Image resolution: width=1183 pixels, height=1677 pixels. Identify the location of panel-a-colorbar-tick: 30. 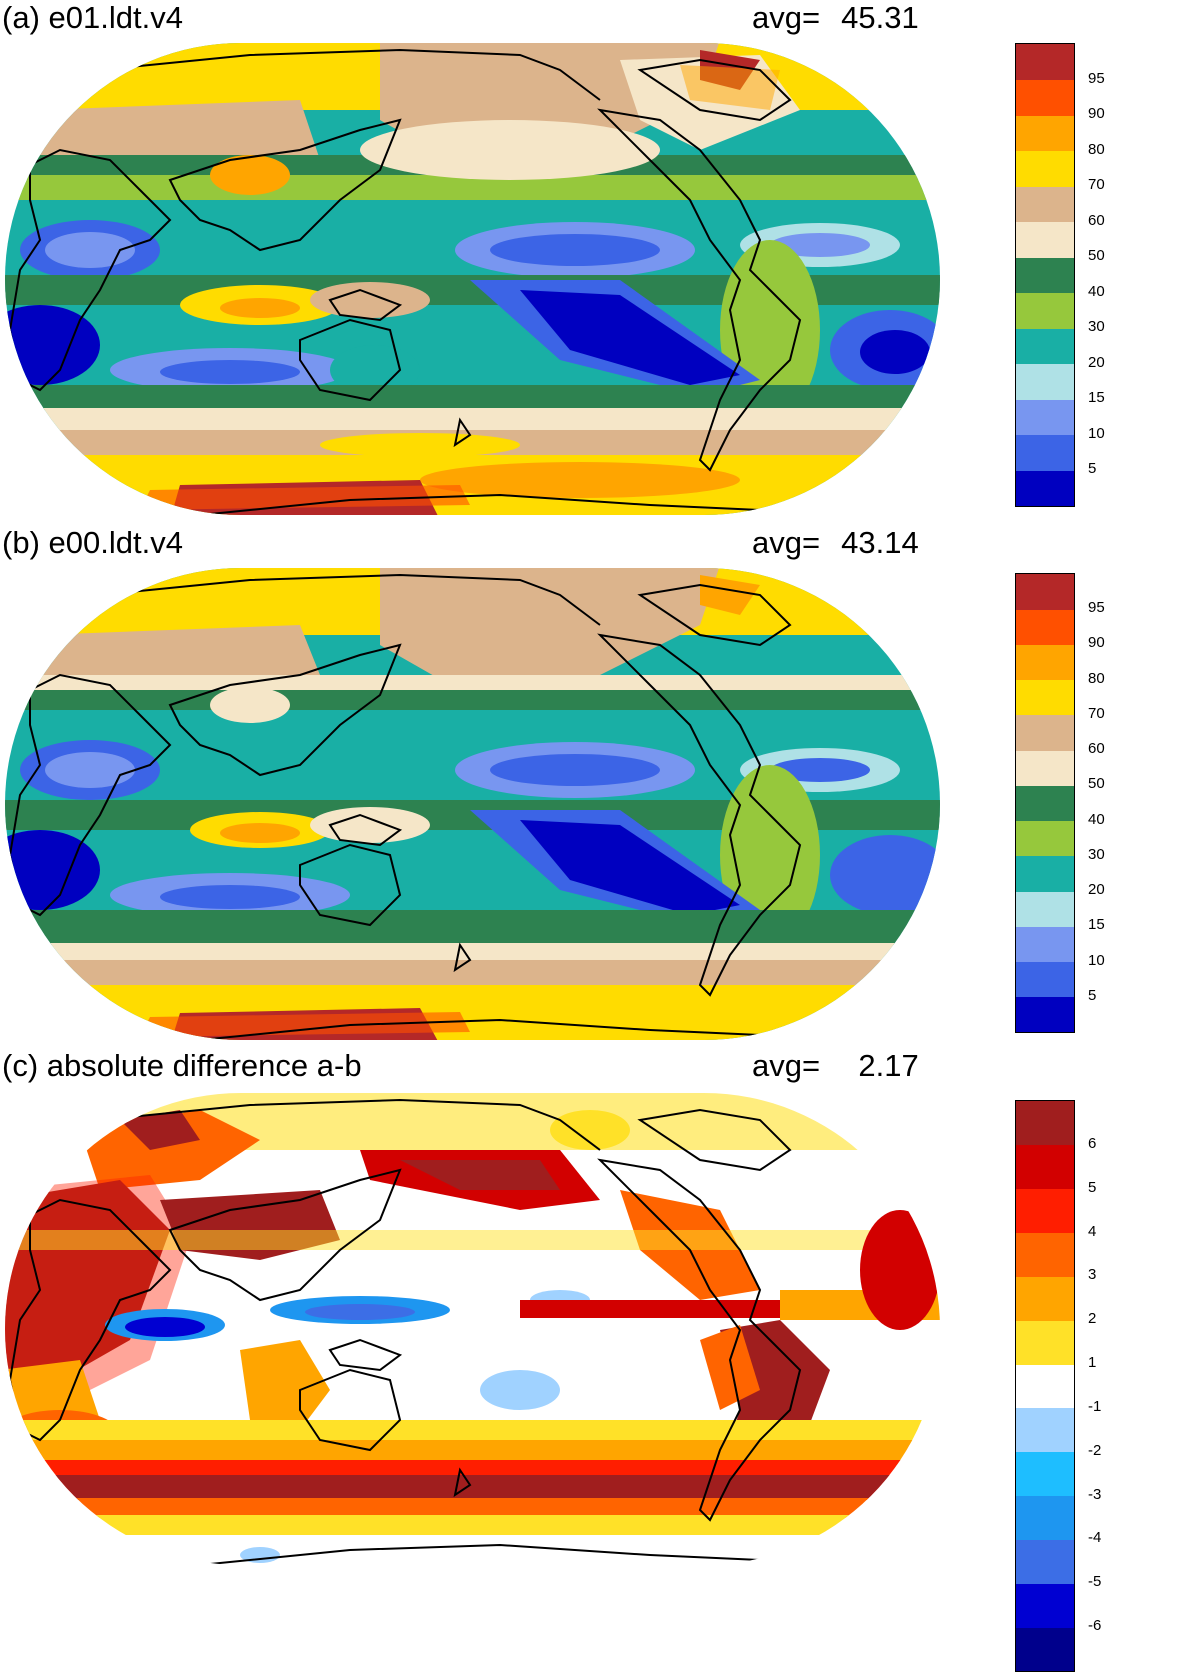
(1096, 327).